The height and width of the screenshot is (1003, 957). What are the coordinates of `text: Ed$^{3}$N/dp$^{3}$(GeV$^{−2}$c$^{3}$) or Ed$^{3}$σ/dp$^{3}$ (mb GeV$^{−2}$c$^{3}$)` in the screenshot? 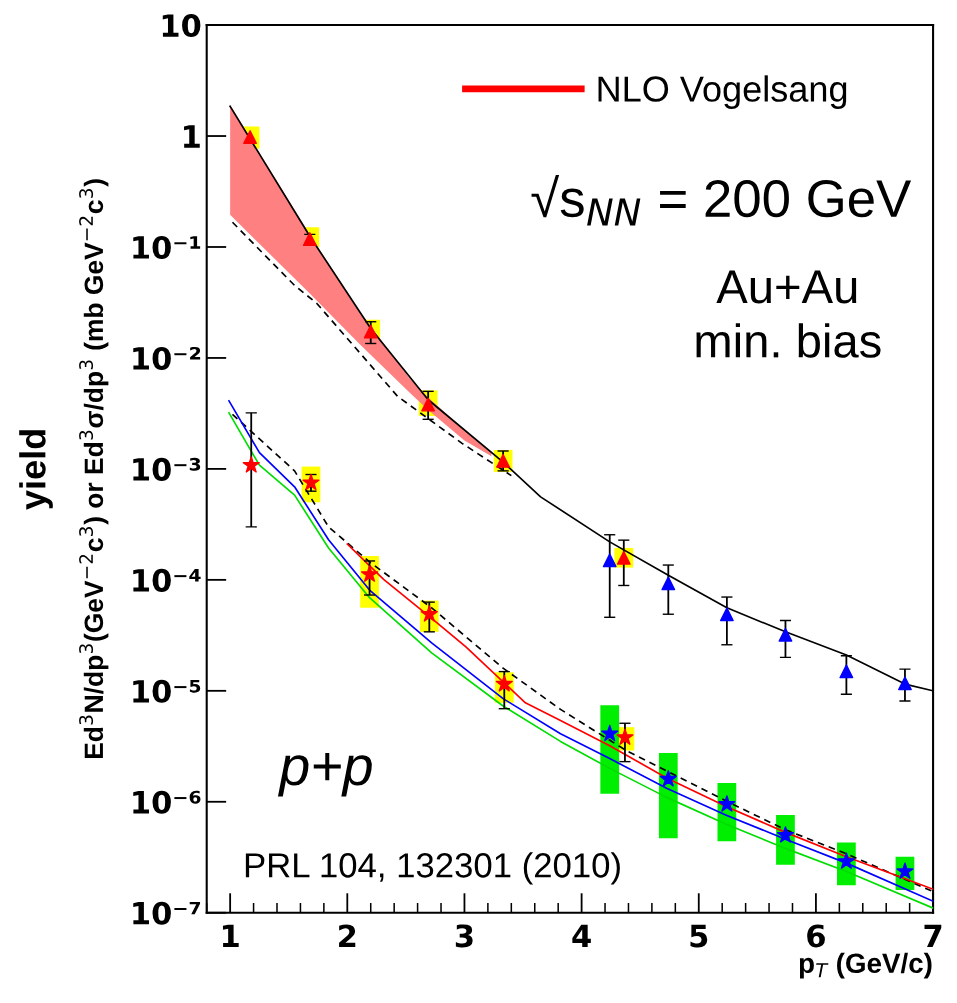 It's located at (94, 469).